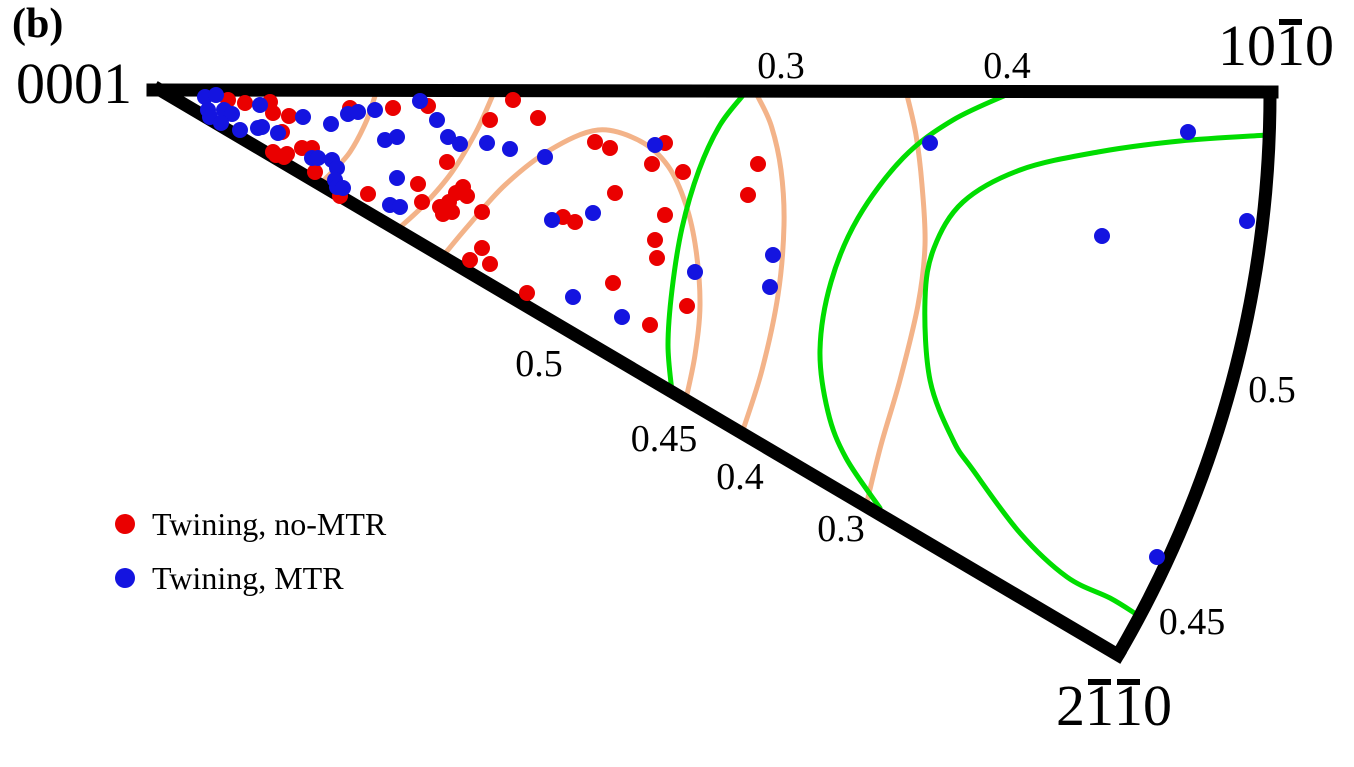 Image resolution: width=1354 pixels, height=767 pixels. I want to click on corner-label-0001: 0001, so click(74, 83).